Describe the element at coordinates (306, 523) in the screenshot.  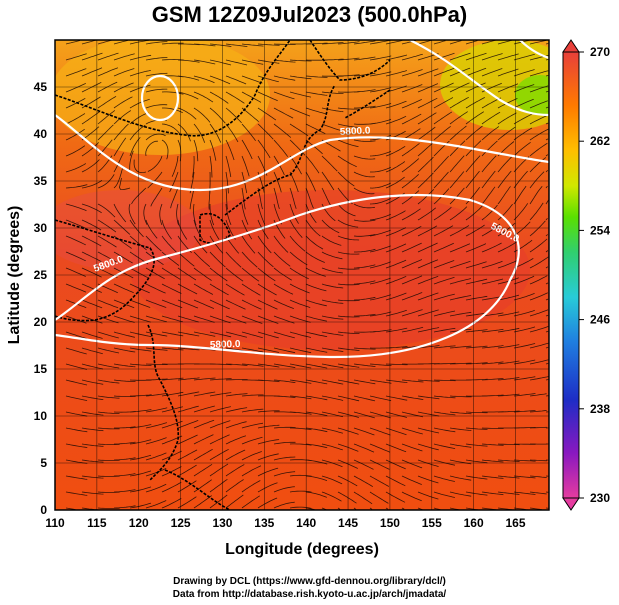
I see `x-tick-label: 140` at that location.